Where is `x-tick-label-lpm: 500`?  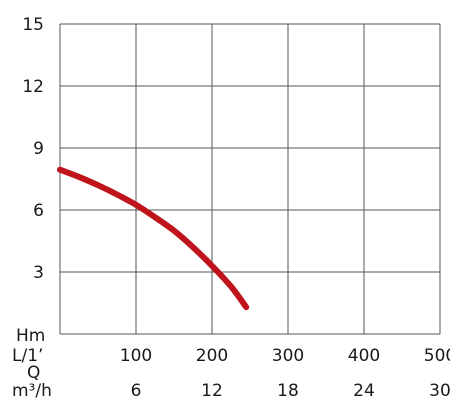
x-tick-label-lpm: 500 is located at coordinates (437, 356).